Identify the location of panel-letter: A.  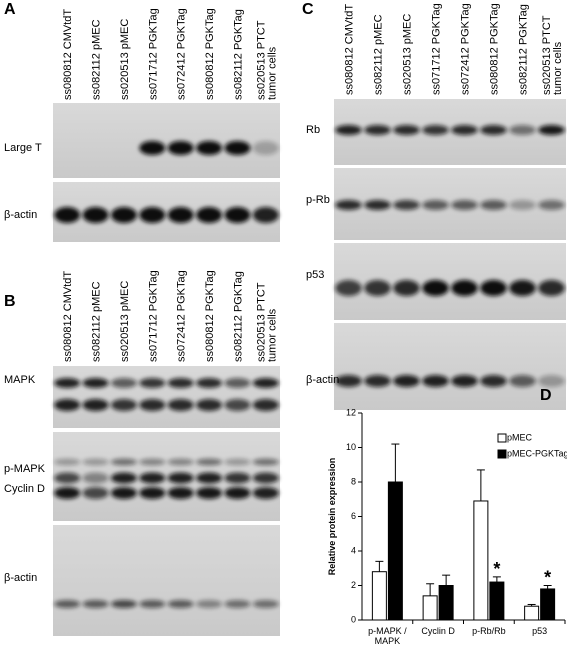
(10, 9).